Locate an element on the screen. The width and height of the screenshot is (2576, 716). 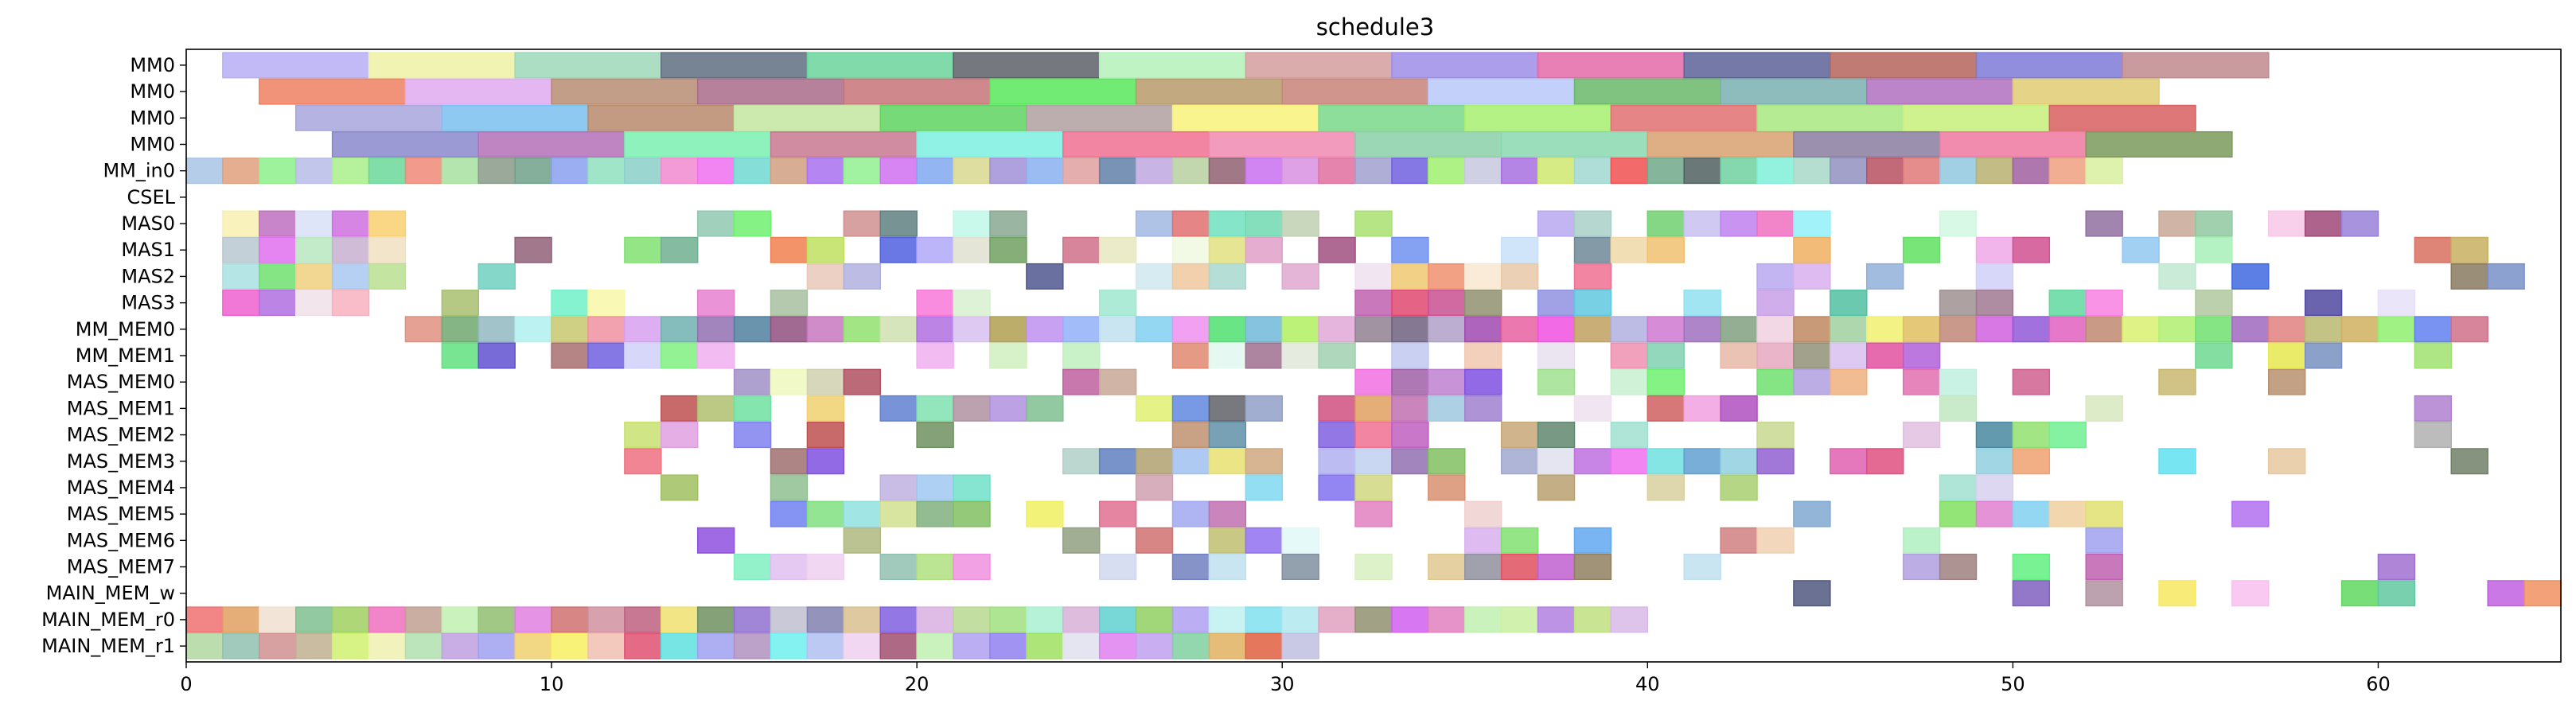
y-tick-label: MM_MEM0 is located at coordinates (125, 329).